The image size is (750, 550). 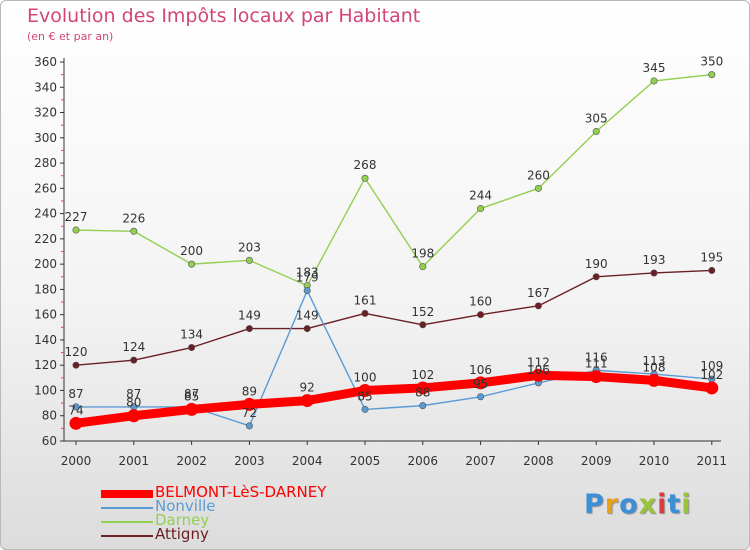 What do you see at coordinates (711, 62) in the screenshot?
I see `data-label: 350` at bounding box center [711, 62].